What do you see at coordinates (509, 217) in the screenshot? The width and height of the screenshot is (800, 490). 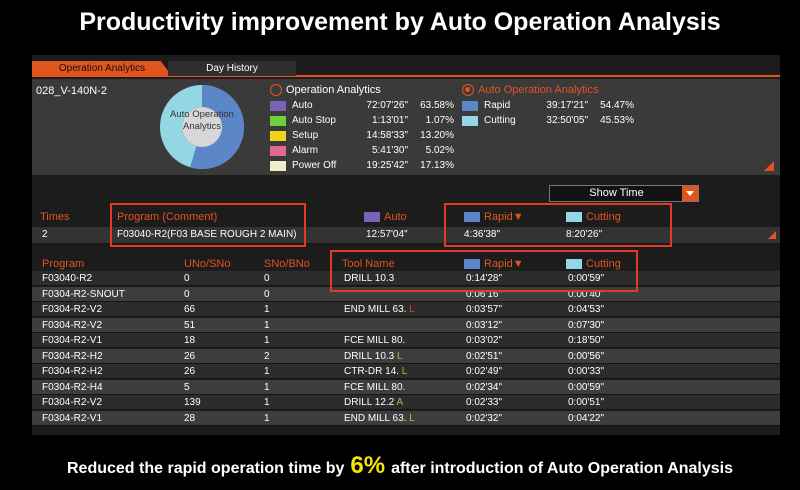 I see `header-rapid: Rapid▼` at bounding box center [509, 217].